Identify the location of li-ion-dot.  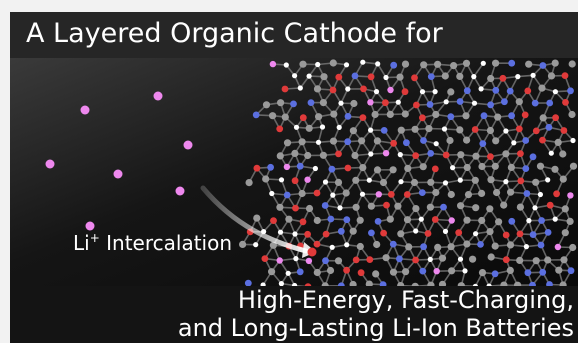
(50, 164).